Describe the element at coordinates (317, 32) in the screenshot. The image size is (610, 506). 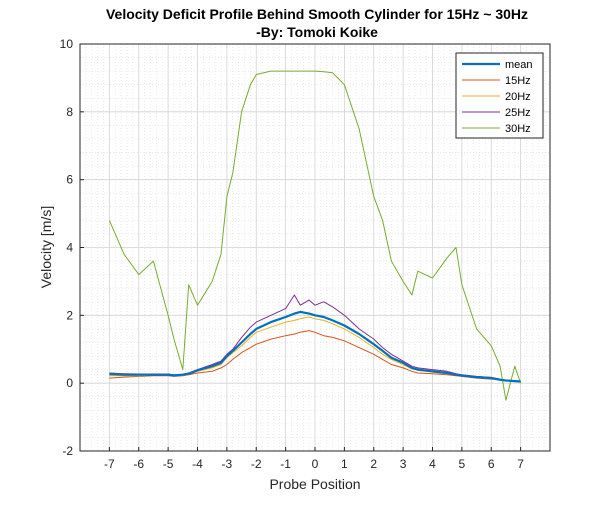
I see `chart-subtitle: -By: Tomoki Koike` at that location.